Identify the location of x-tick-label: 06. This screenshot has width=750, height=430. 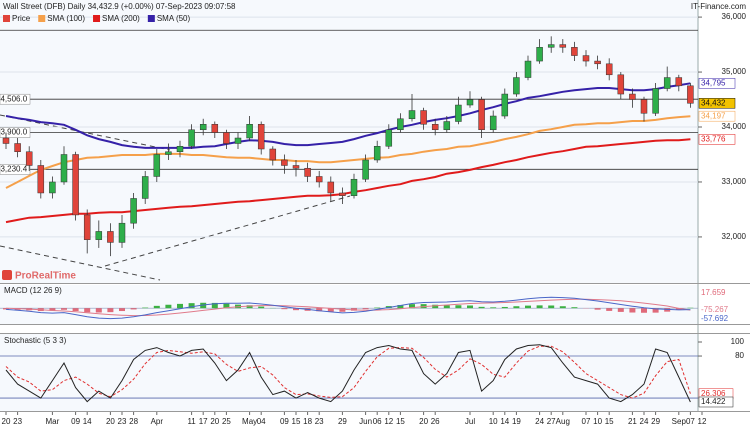
(377, 421).